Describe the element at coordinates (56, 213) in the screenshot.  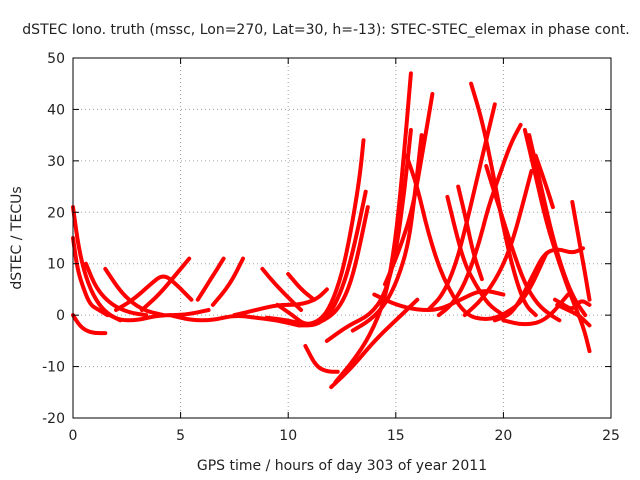
I see `y-tick-label: 20` at that location.